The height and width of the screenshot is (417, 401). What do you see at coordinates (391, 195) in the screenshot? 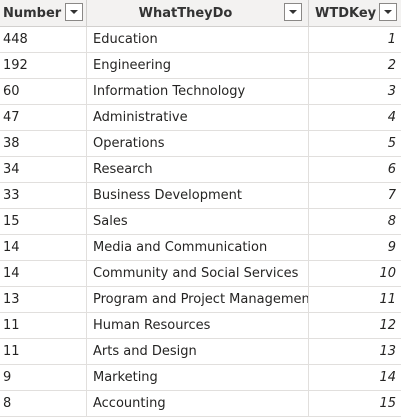
I see `cell-wtdkey: 7` at bounding box center [391, 195].